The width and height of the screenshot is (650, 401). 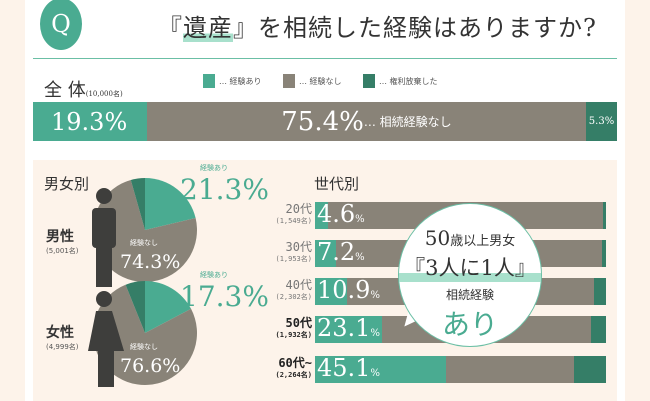 I want to click on age-value: 23.1%, so click(x=348, y=328).